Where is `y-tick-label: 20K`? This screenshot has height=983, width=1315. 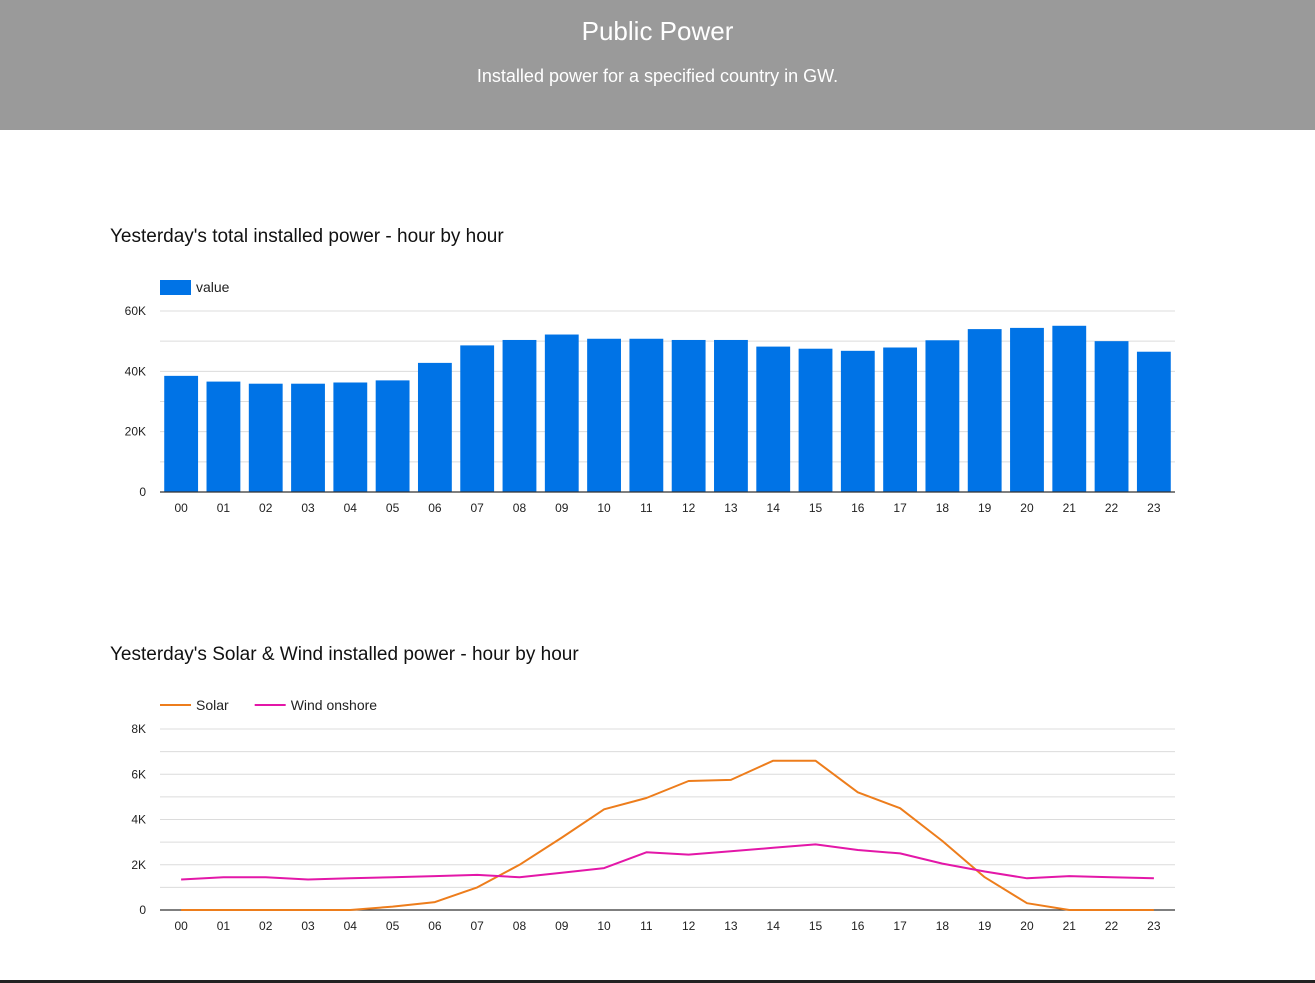
y-tick-label: 20K is located at coordinates (135, 432).